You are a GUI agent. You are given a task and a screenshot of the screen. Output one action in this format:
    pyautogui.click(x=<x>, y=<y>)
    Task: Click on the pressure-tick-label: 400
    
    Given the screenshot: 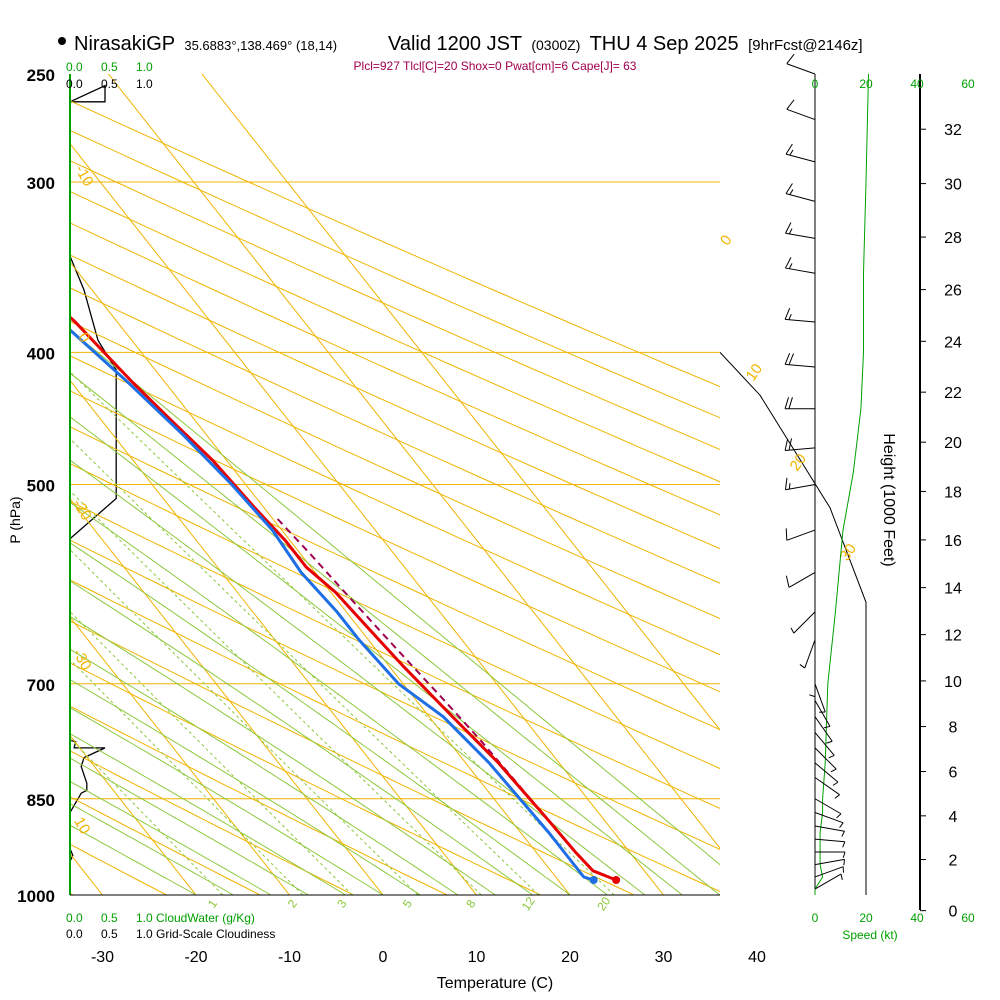 What is the action you would take?
    pyautogui.click(x=41, y=353)
    